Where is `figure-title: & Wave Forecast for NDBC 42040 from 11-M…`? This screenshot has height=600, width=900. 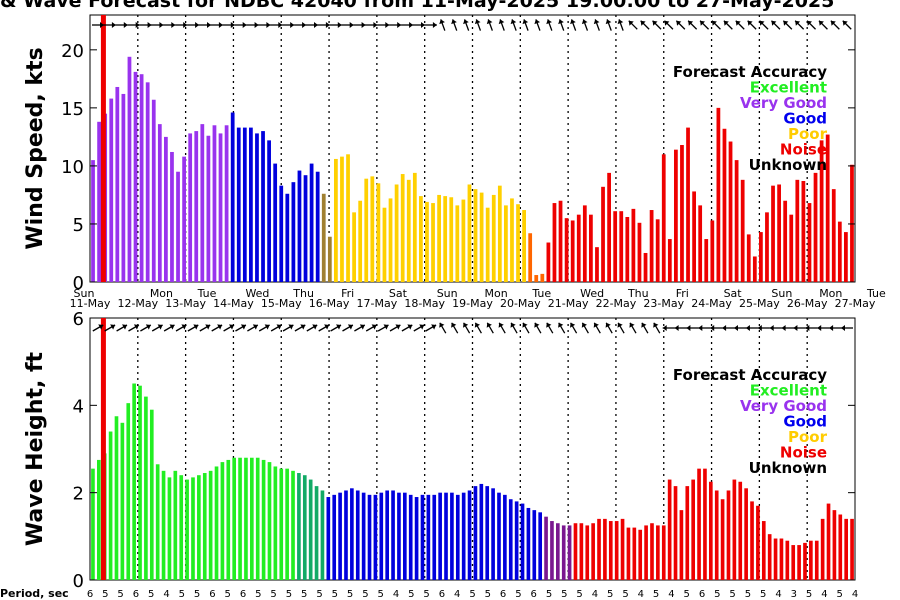
figure-title: & Wave Forecast for NDBC 42040 from 11-M… is located at coordinates (417, 6).